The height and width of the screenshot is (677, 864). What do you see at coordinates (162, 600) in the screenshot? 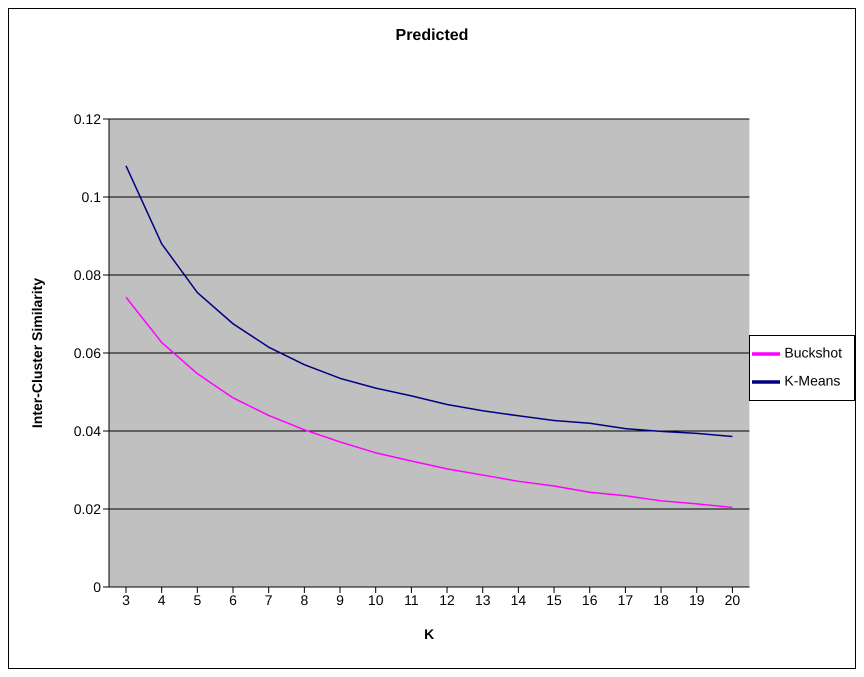
I see `x-tick-label: 4` at bounding box center [162, 600].